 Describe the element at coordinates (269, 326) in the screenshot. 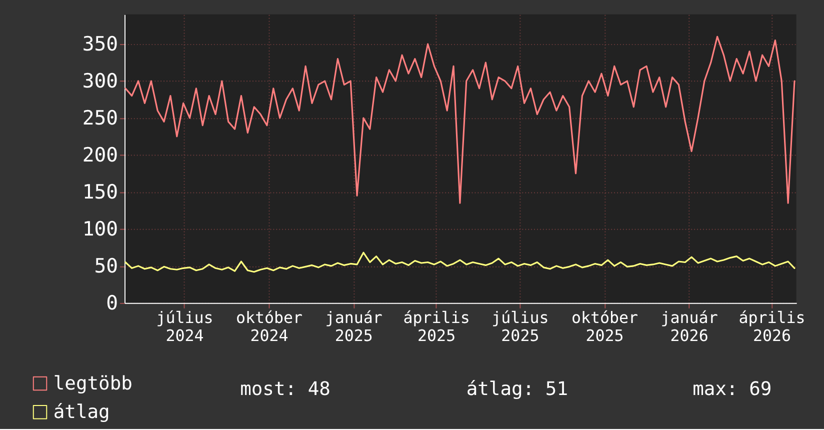

I see `x-tick-label: október 2024` at that location.